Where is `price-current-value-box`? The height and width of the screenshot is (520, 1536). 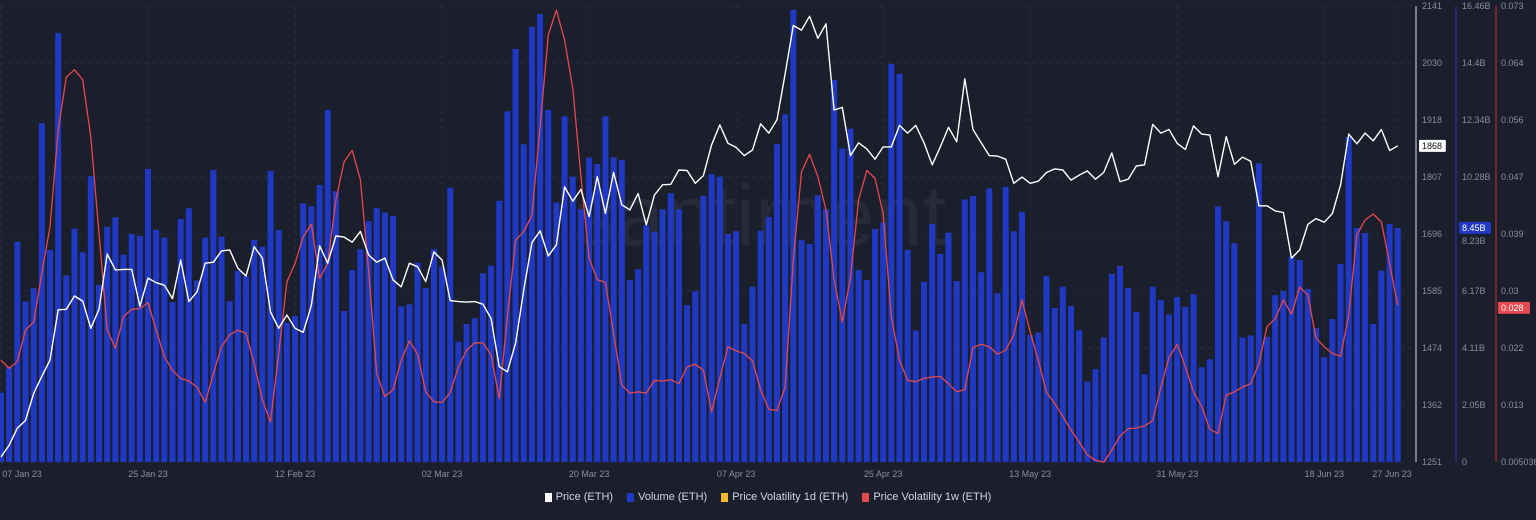 price-current-value-box is located at coordinates (1432, 145).